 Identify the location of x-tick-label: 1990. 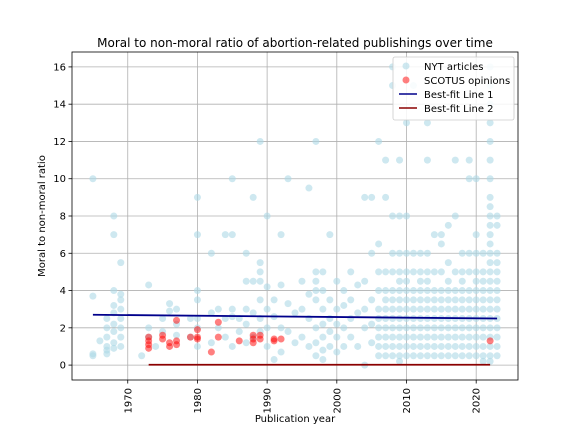
(268, 400).